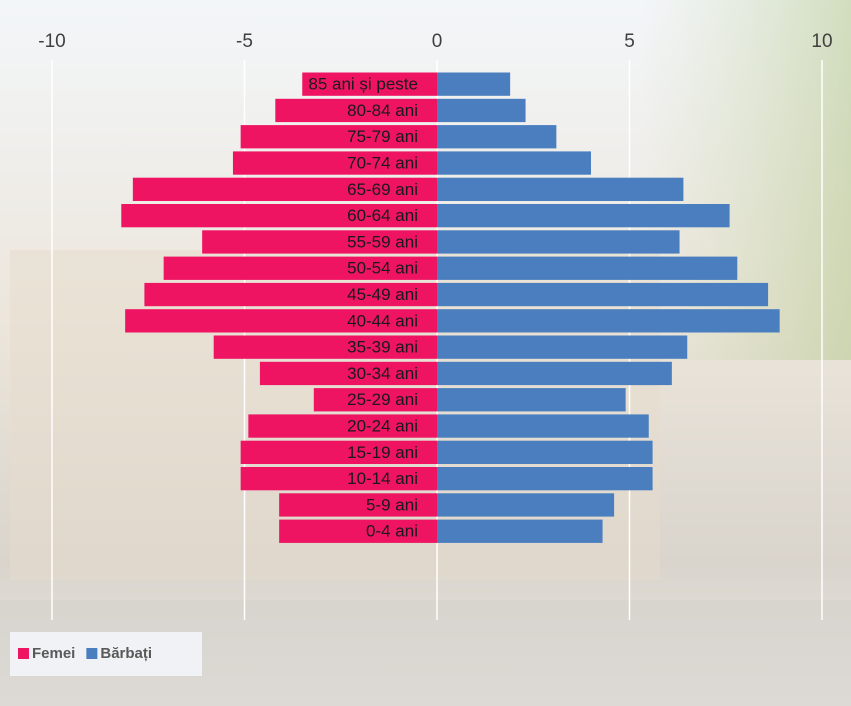 Image resolution: width=851 pixels, height=706 pixels. What do you see at coordinates (392, 504) in the screenshot?
I see `category-label: 5-9 ani` at bounding box center [392, 504].